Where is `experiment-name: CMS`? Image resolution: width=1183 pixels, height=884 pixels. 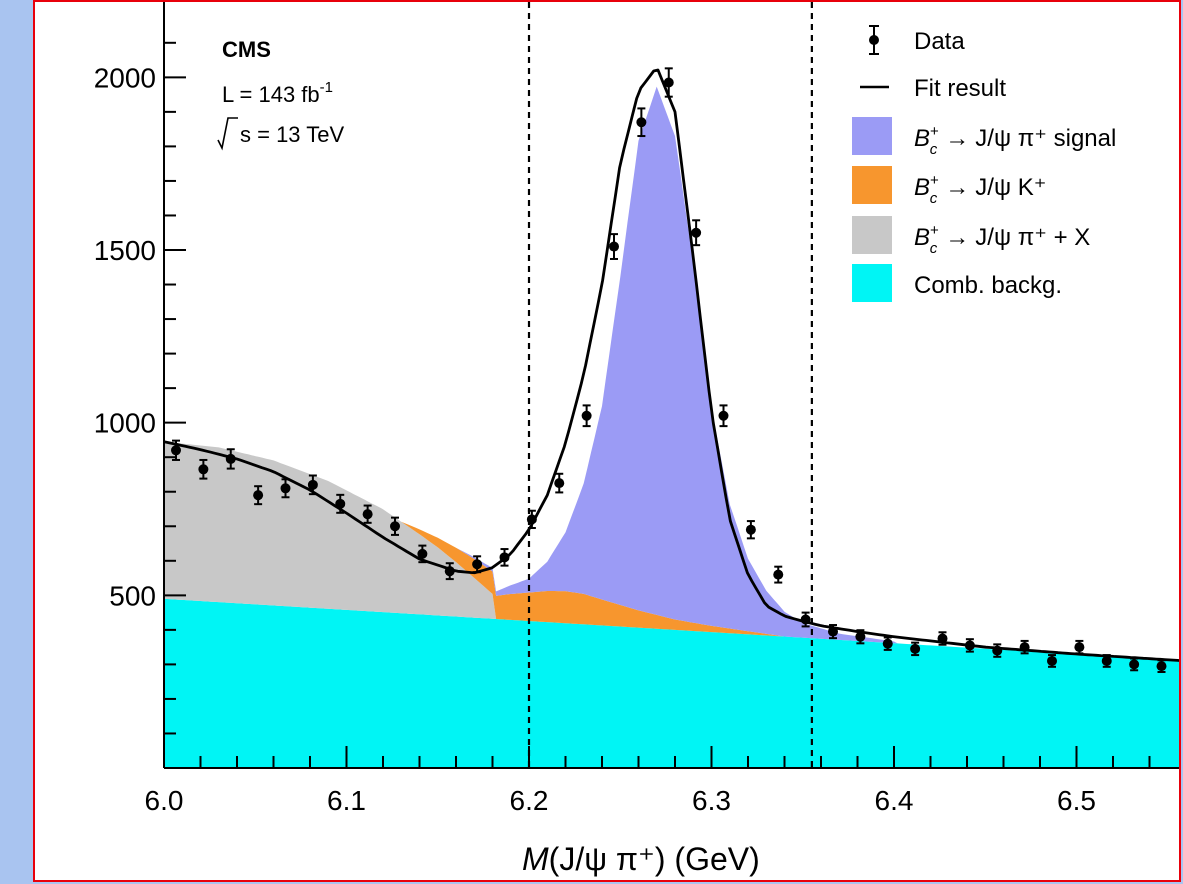
experiment-name: CMS is located at coordinates (246, 49).